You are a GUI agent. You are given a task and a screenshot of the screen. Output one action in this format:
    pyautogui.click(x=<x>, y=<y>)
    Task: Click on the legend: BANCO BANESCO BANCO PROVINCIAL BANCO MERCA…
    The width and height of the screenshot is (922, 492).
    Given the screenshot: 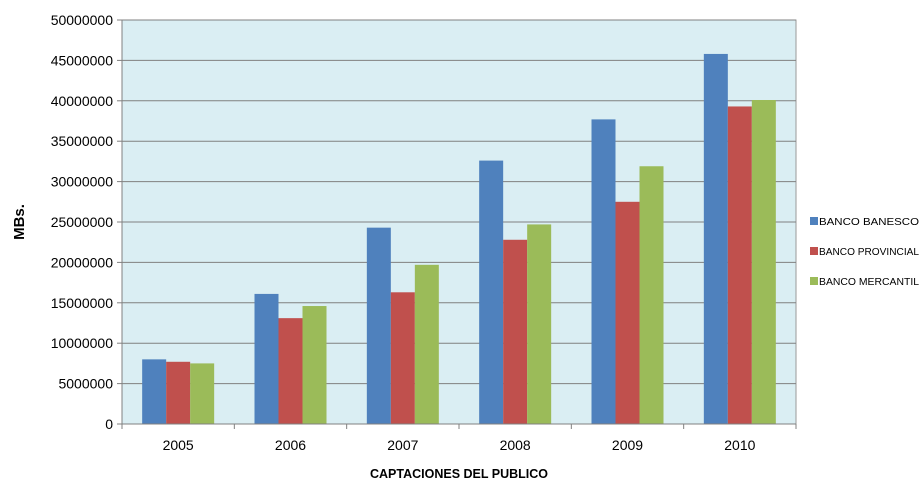 What is the action you would take?
    pyautogui.click(x=864, y=252)
    